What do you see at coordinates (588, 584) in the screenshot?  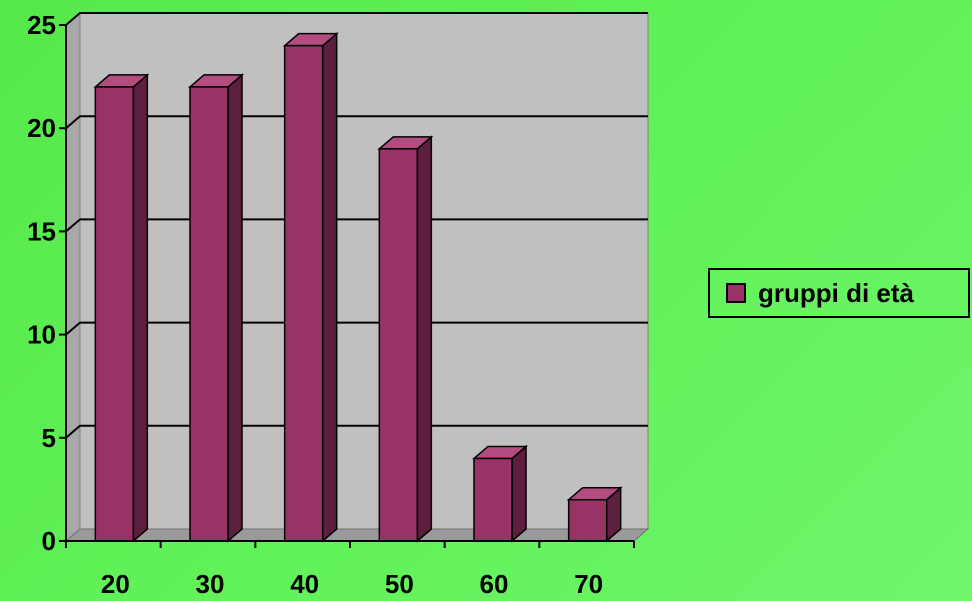 I see `x-tick-label: 70` at bounding box center [588, 584].